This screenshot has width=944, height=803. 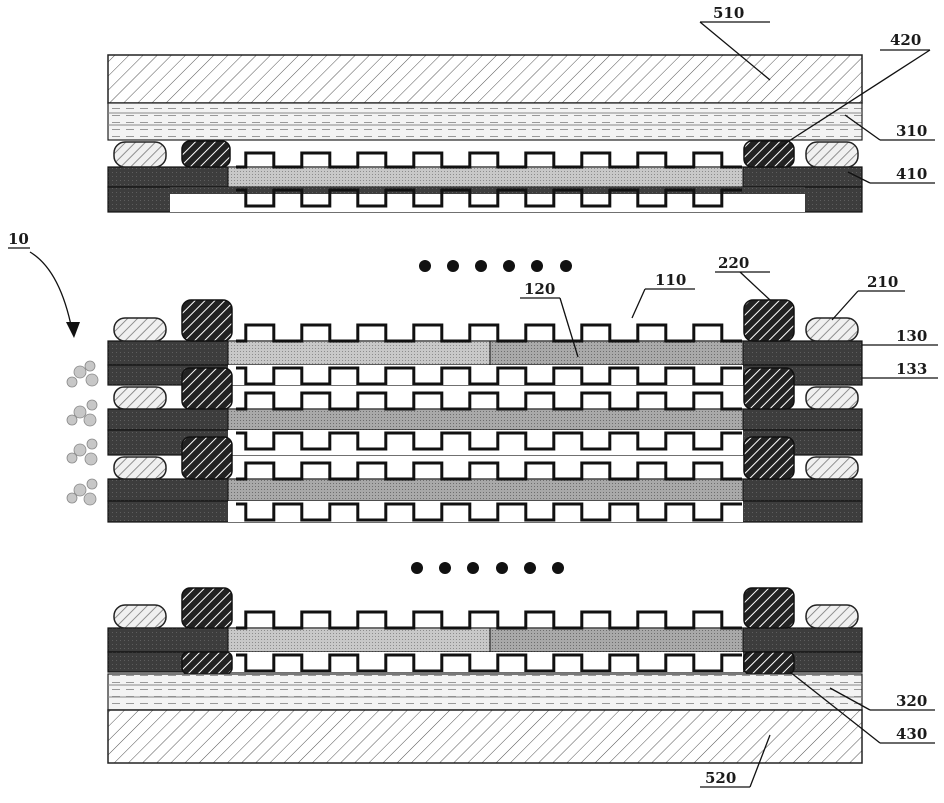 I want to click on electrolyte-marks, so click(x=82, y=433).